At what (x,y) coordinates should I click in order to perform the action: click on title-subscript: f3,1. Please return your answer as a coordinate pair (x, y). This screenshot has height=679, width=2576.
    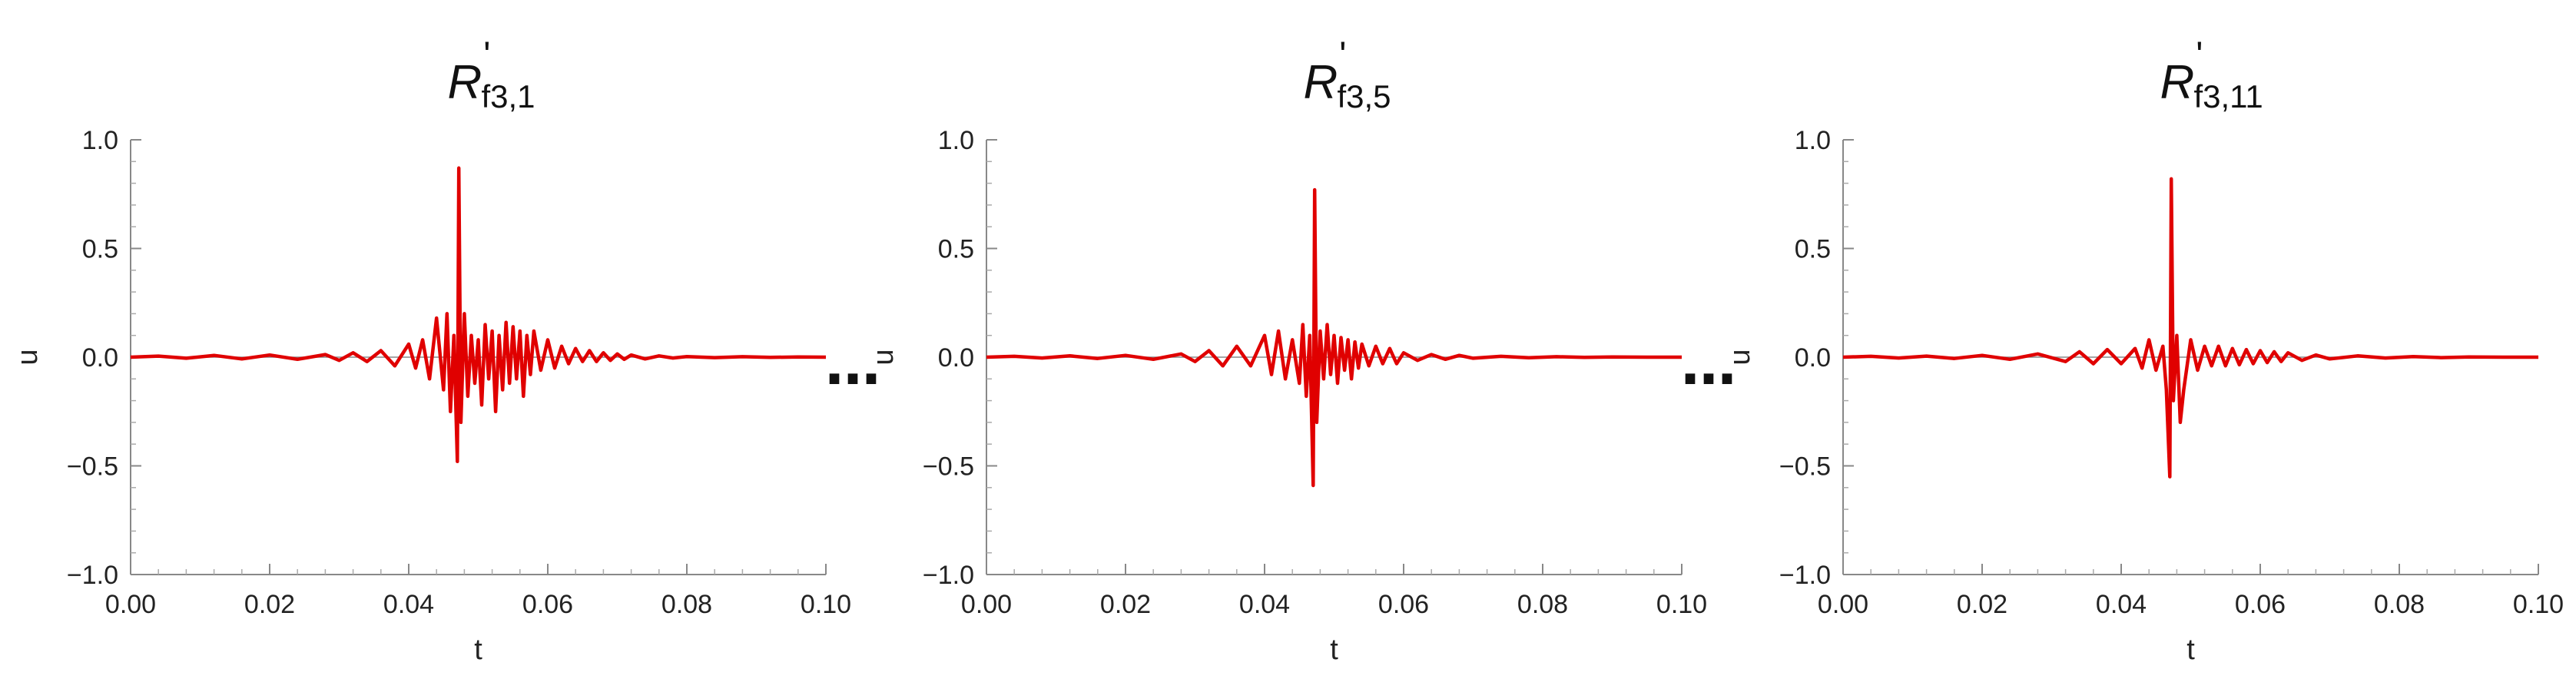
    Looking at the image, I should click on (508, 96).